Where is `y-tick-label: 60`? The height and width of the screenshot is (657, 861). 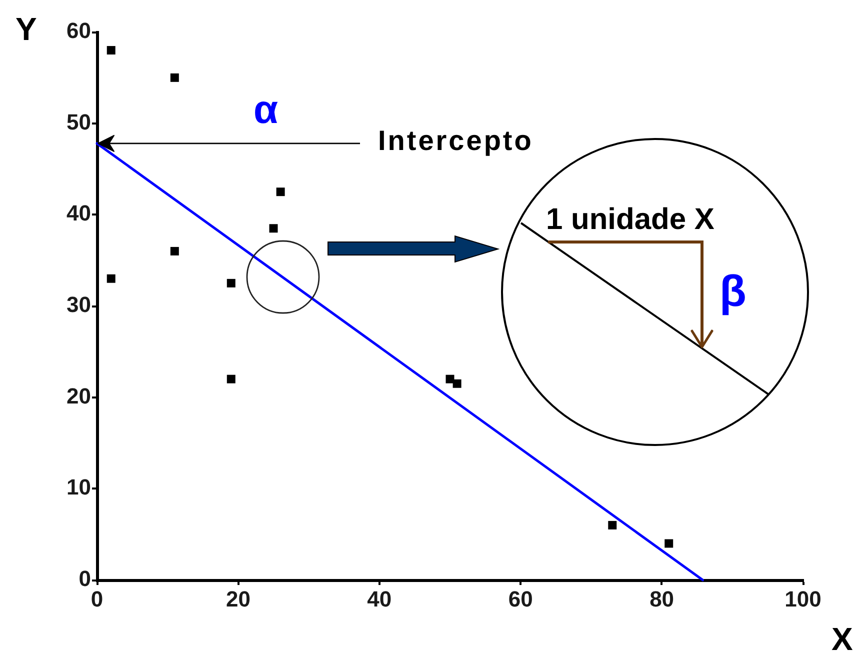
y-tick-label: 60 is located at coordinates (78, 31).